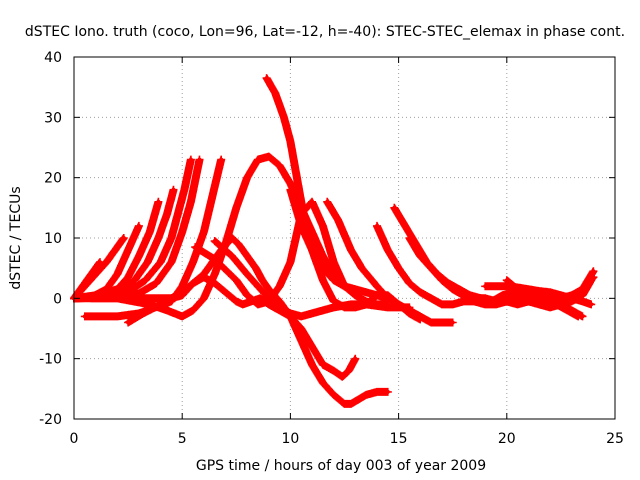 The width and height of the screenshot is (640, 480). What do you see at coordinates (507, 439) in the screenshot?
I see `x-tick-label: 20` at bounding box center [507, 439].